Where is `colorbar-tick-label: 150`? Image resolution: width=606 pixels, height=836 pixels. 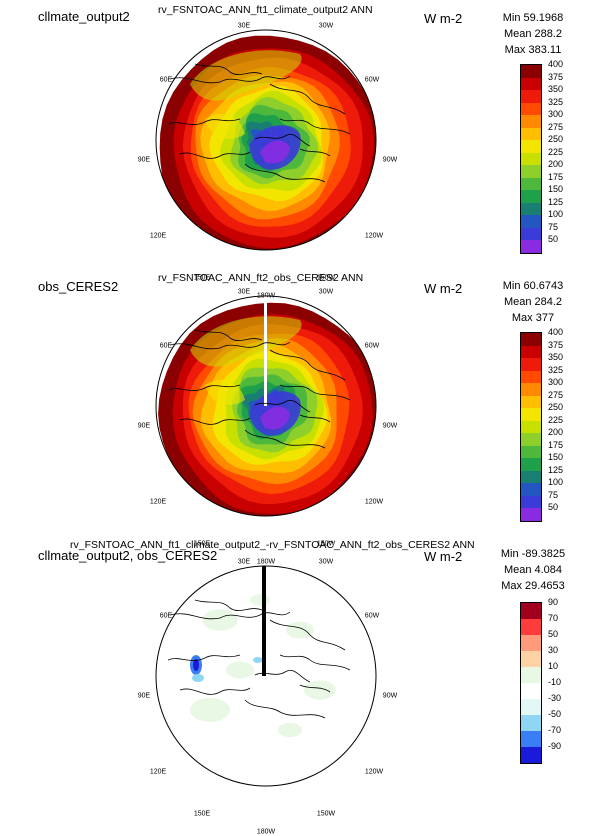
colorbar-tick-label: 150 is located at coordinates (556, 457).